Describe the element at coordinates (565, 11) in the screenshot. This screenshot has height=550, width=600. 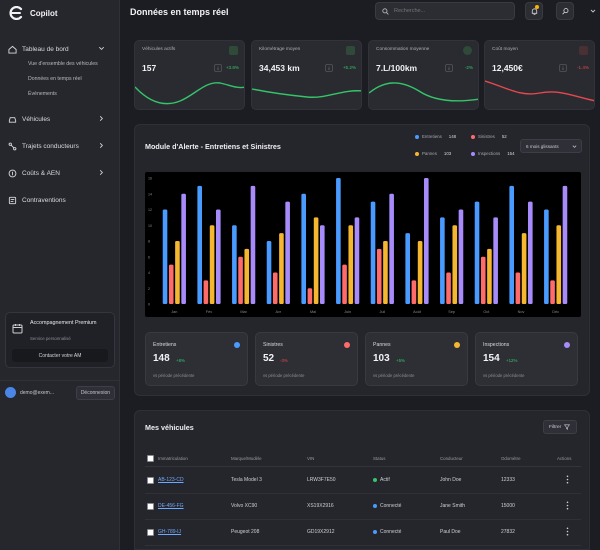
I see `profile-button` at that location.